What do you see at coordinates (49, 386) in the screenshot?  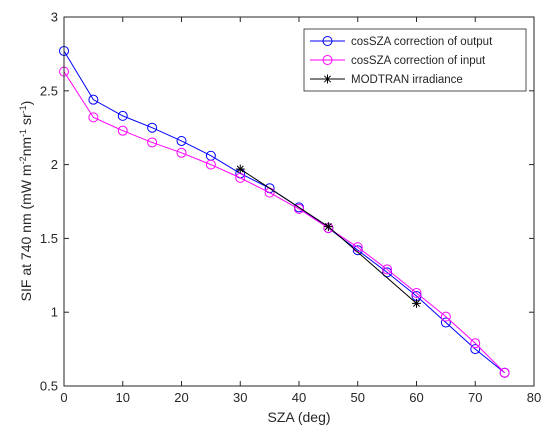 I see `y-tick-label: 0.5` at bounding box center [49, 386].